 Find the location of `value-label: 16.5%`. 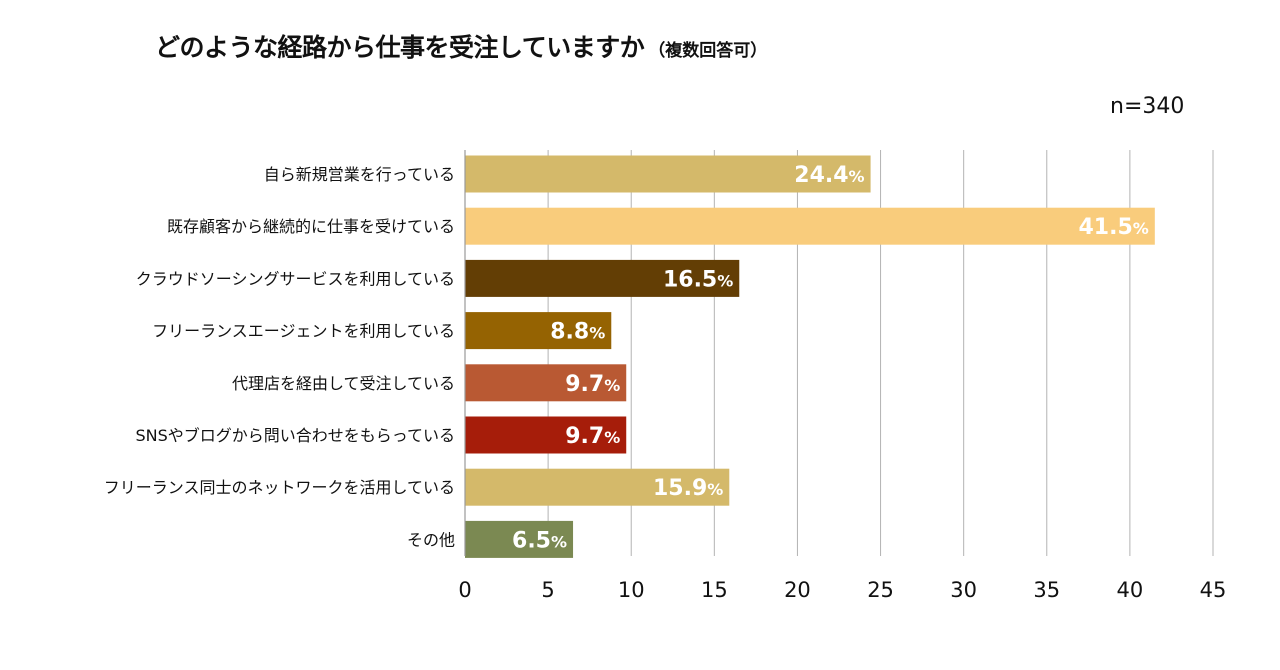

value-label: 16.5% is located at coordinates (698, 279).